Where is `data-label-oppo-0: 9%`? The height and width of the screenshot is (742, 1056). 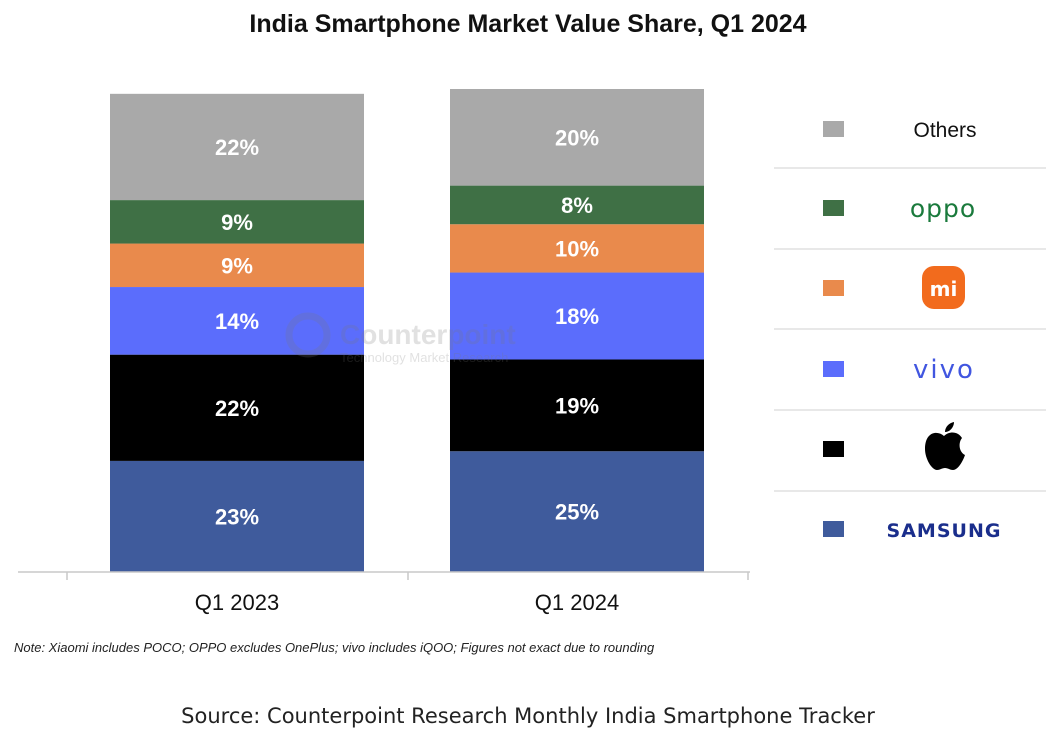
data-label-oppo-0: 9% is located at coordinates (237, 222).